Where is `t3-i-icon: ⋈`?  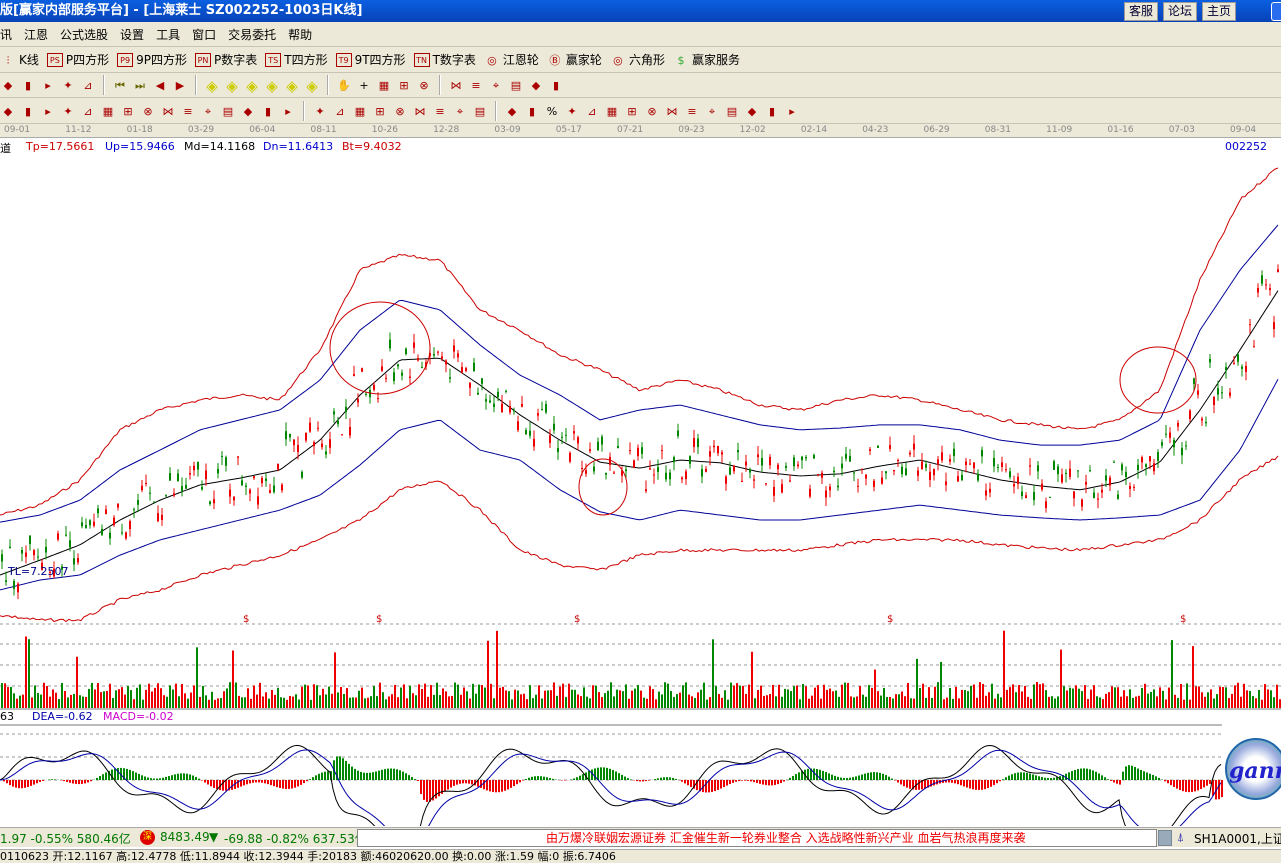 t3-i-icon: ⋈ is located at coordinates (168, 111).